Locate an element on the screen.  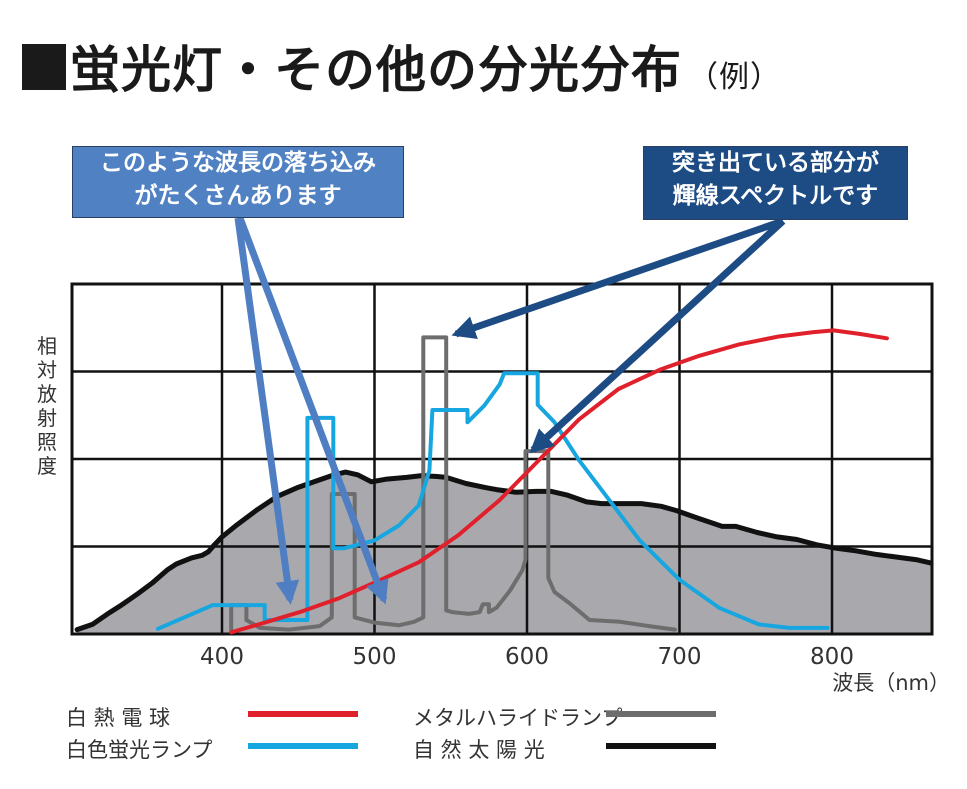
legend-swatch-metal-halide is located at coordinates (661, 714).